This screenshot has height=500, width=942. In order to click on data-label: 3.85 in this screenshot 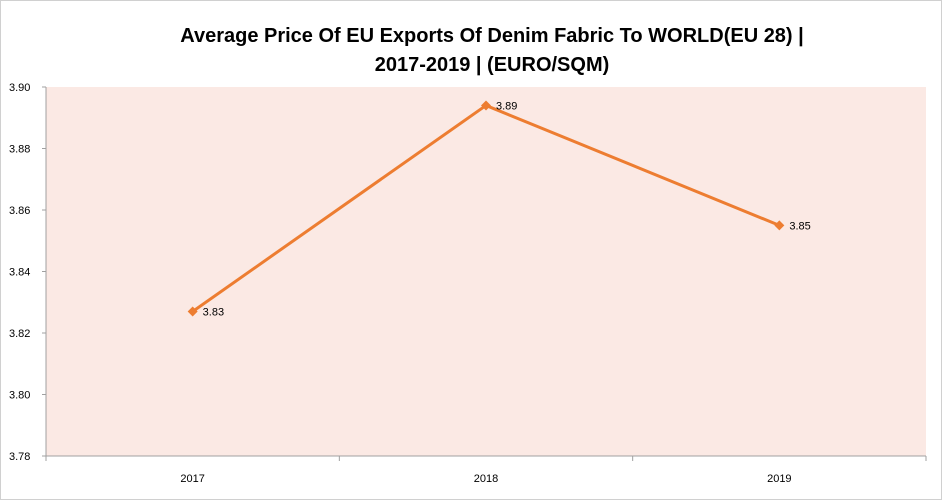, I will do `click(799, 226)`.